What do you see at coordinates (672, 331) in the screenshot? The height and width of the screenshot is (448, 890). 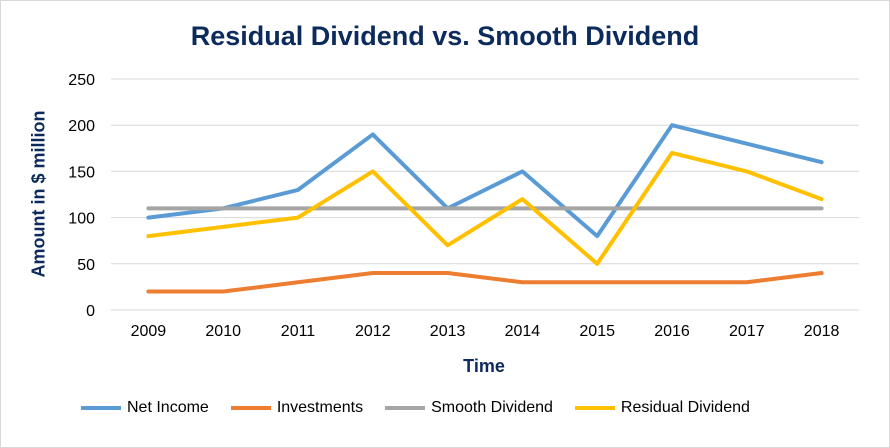 I see `x-tick-label: 2016` at bounding box center [672, 331].